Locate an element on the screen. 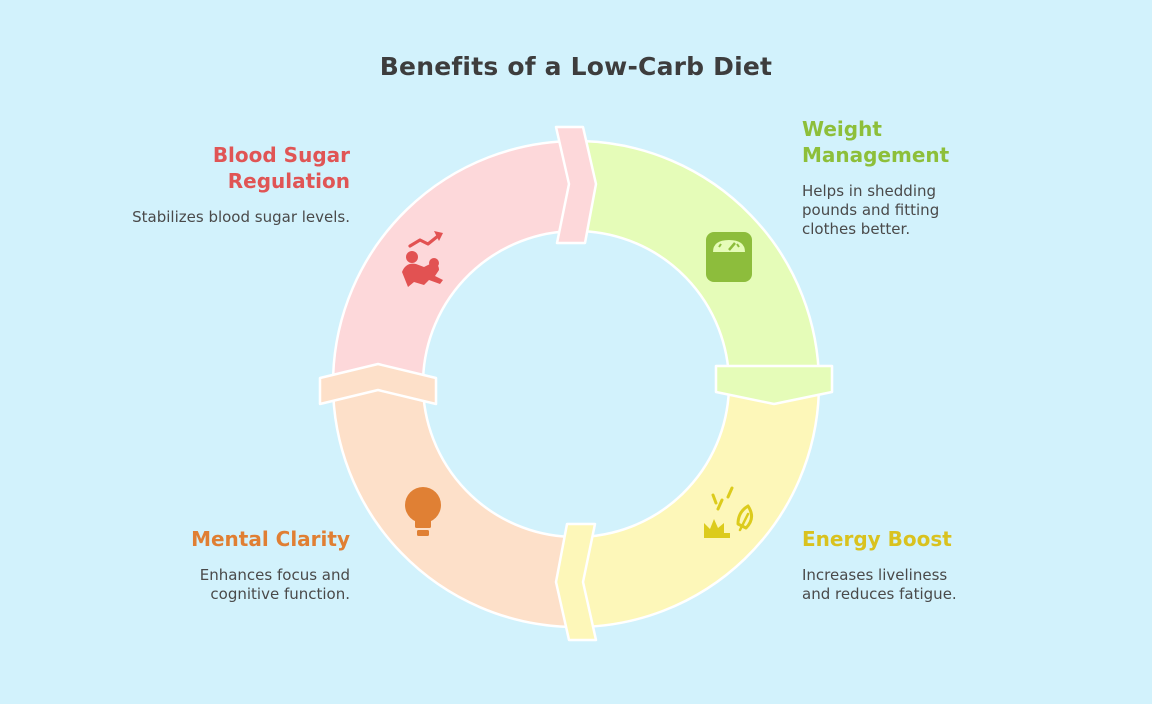  weight-management-title: Weight Management is located at coordinates (922, 142).